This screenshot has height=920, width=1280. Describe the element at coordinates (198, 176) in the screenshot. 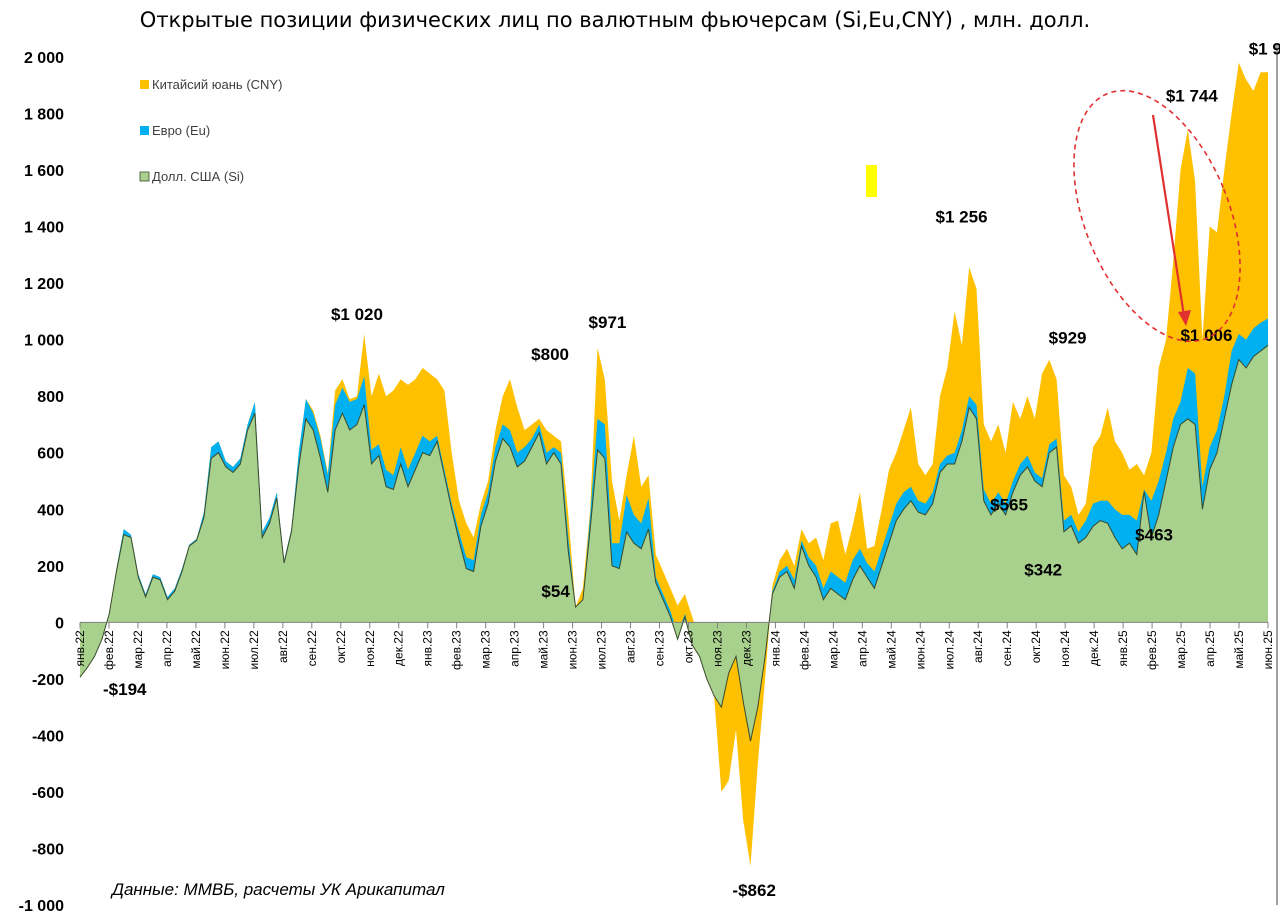

I see `legend-label: Долл. США (Si)` at that location.